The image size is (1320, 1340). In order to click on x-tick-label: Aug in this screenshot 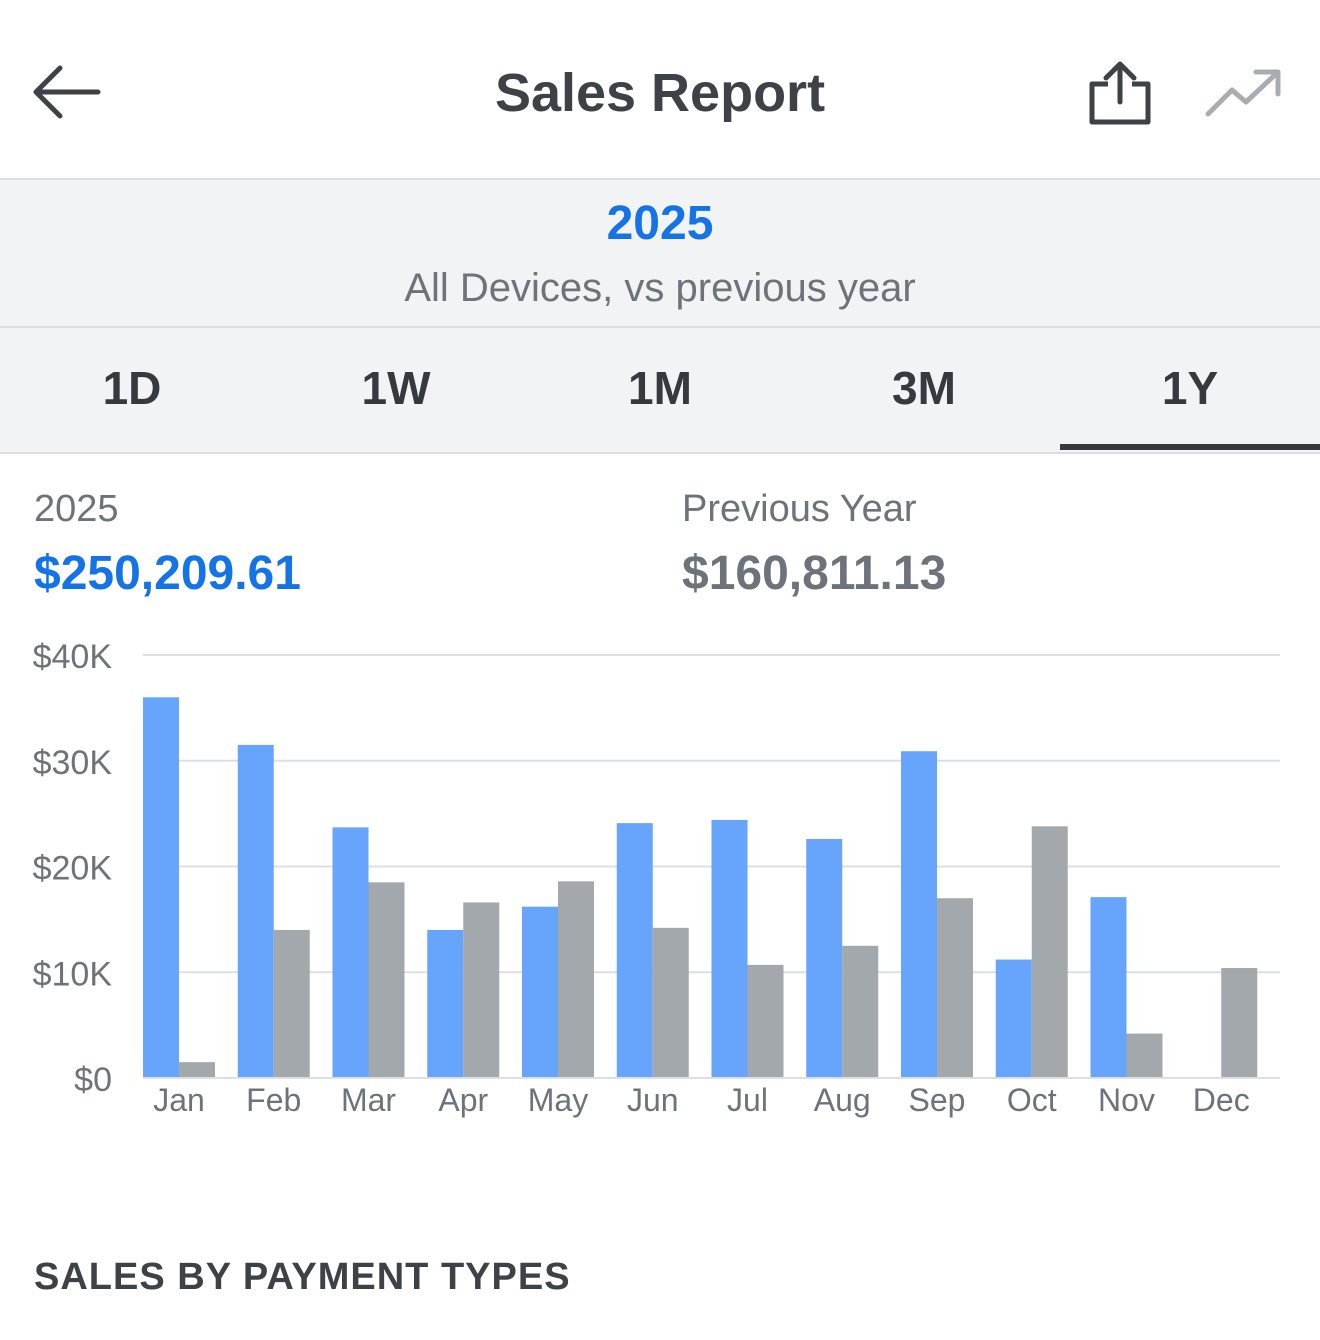, I will do `click(842, 1100)`.